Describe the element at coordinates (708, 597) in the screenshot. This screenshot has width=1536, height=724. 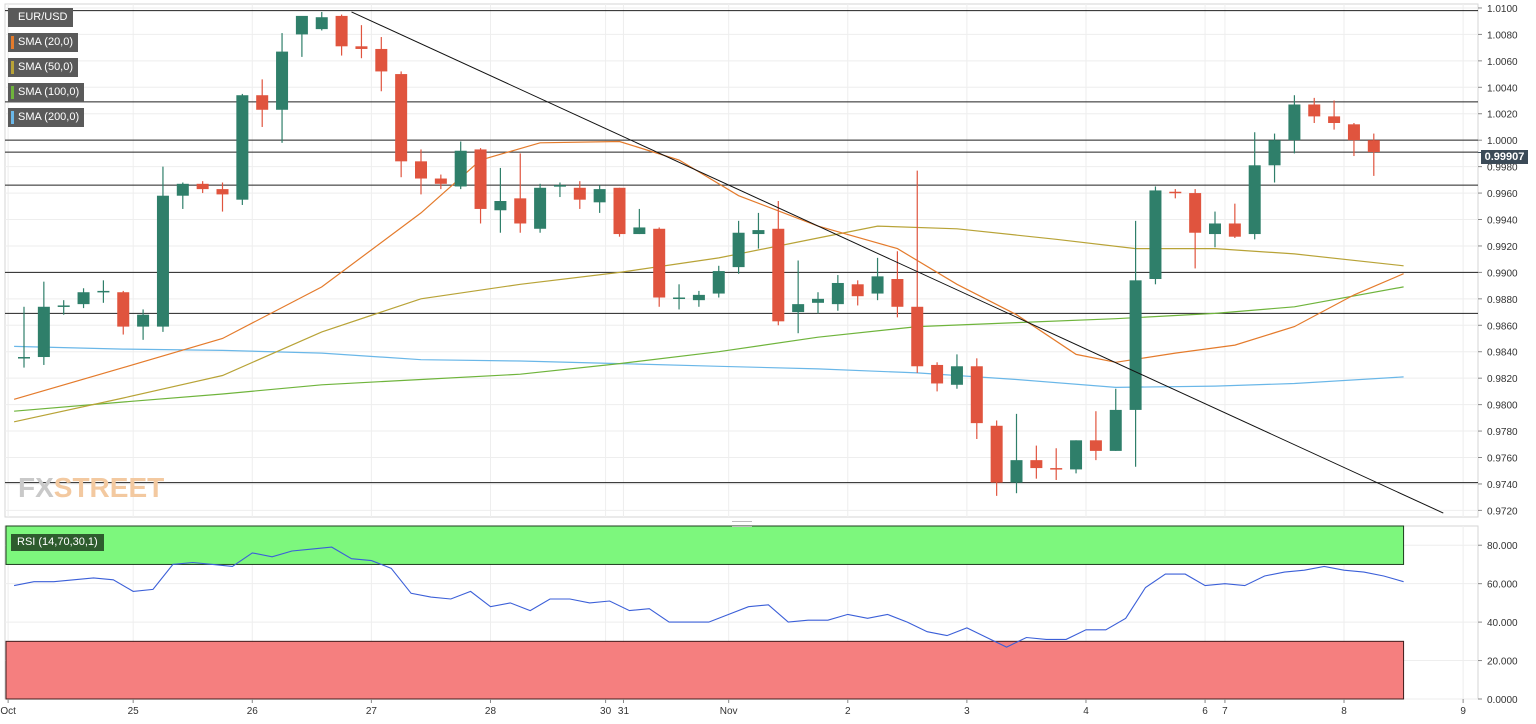
I see `rsi-line` at that location.